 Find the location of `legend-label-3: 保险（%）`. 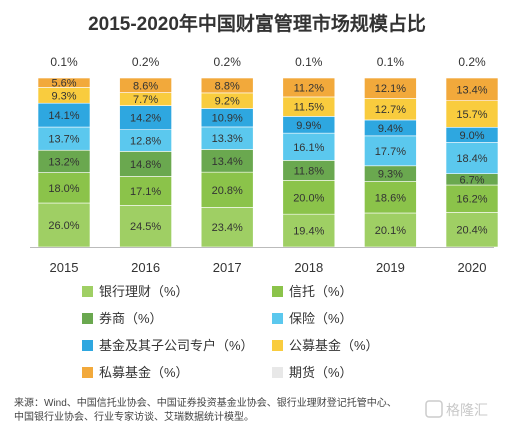

legend-label-3: 保险（%） is located at coordinates (321, 318).